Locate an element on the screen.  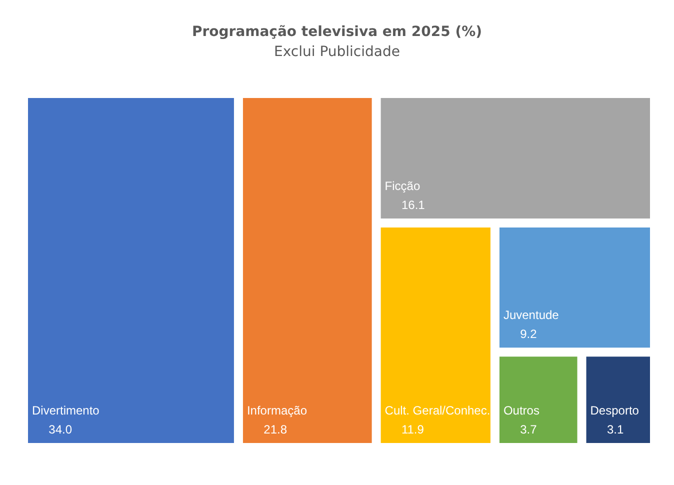
category-label: Informação is located at coordinates (277, 411).